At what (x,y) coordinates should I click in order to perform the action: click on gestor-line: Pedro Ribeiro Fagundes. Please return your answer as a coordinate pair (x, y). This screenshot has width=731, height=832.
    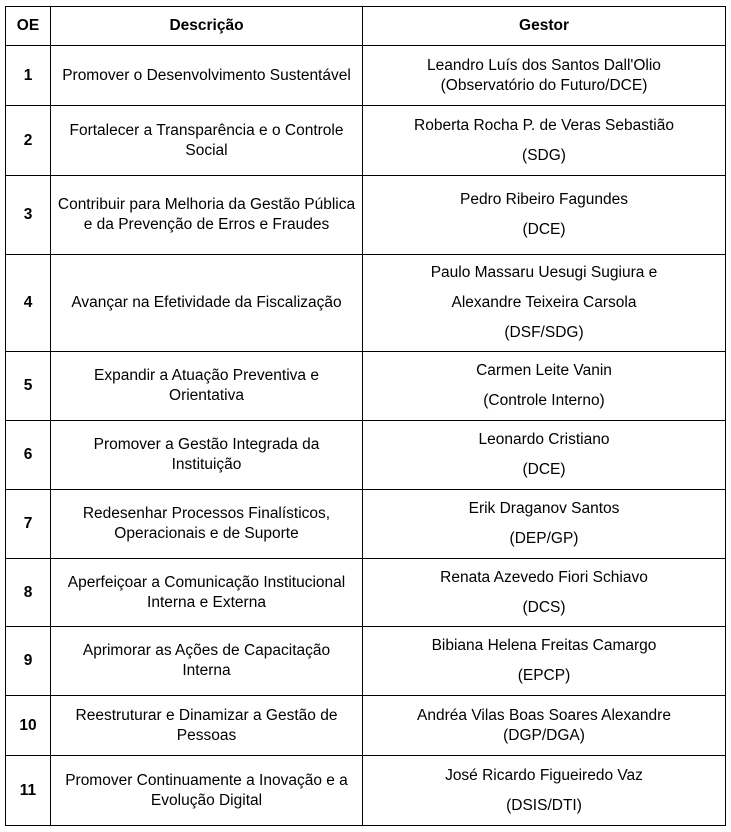
    Looking at the image, I should click on (544, 199).